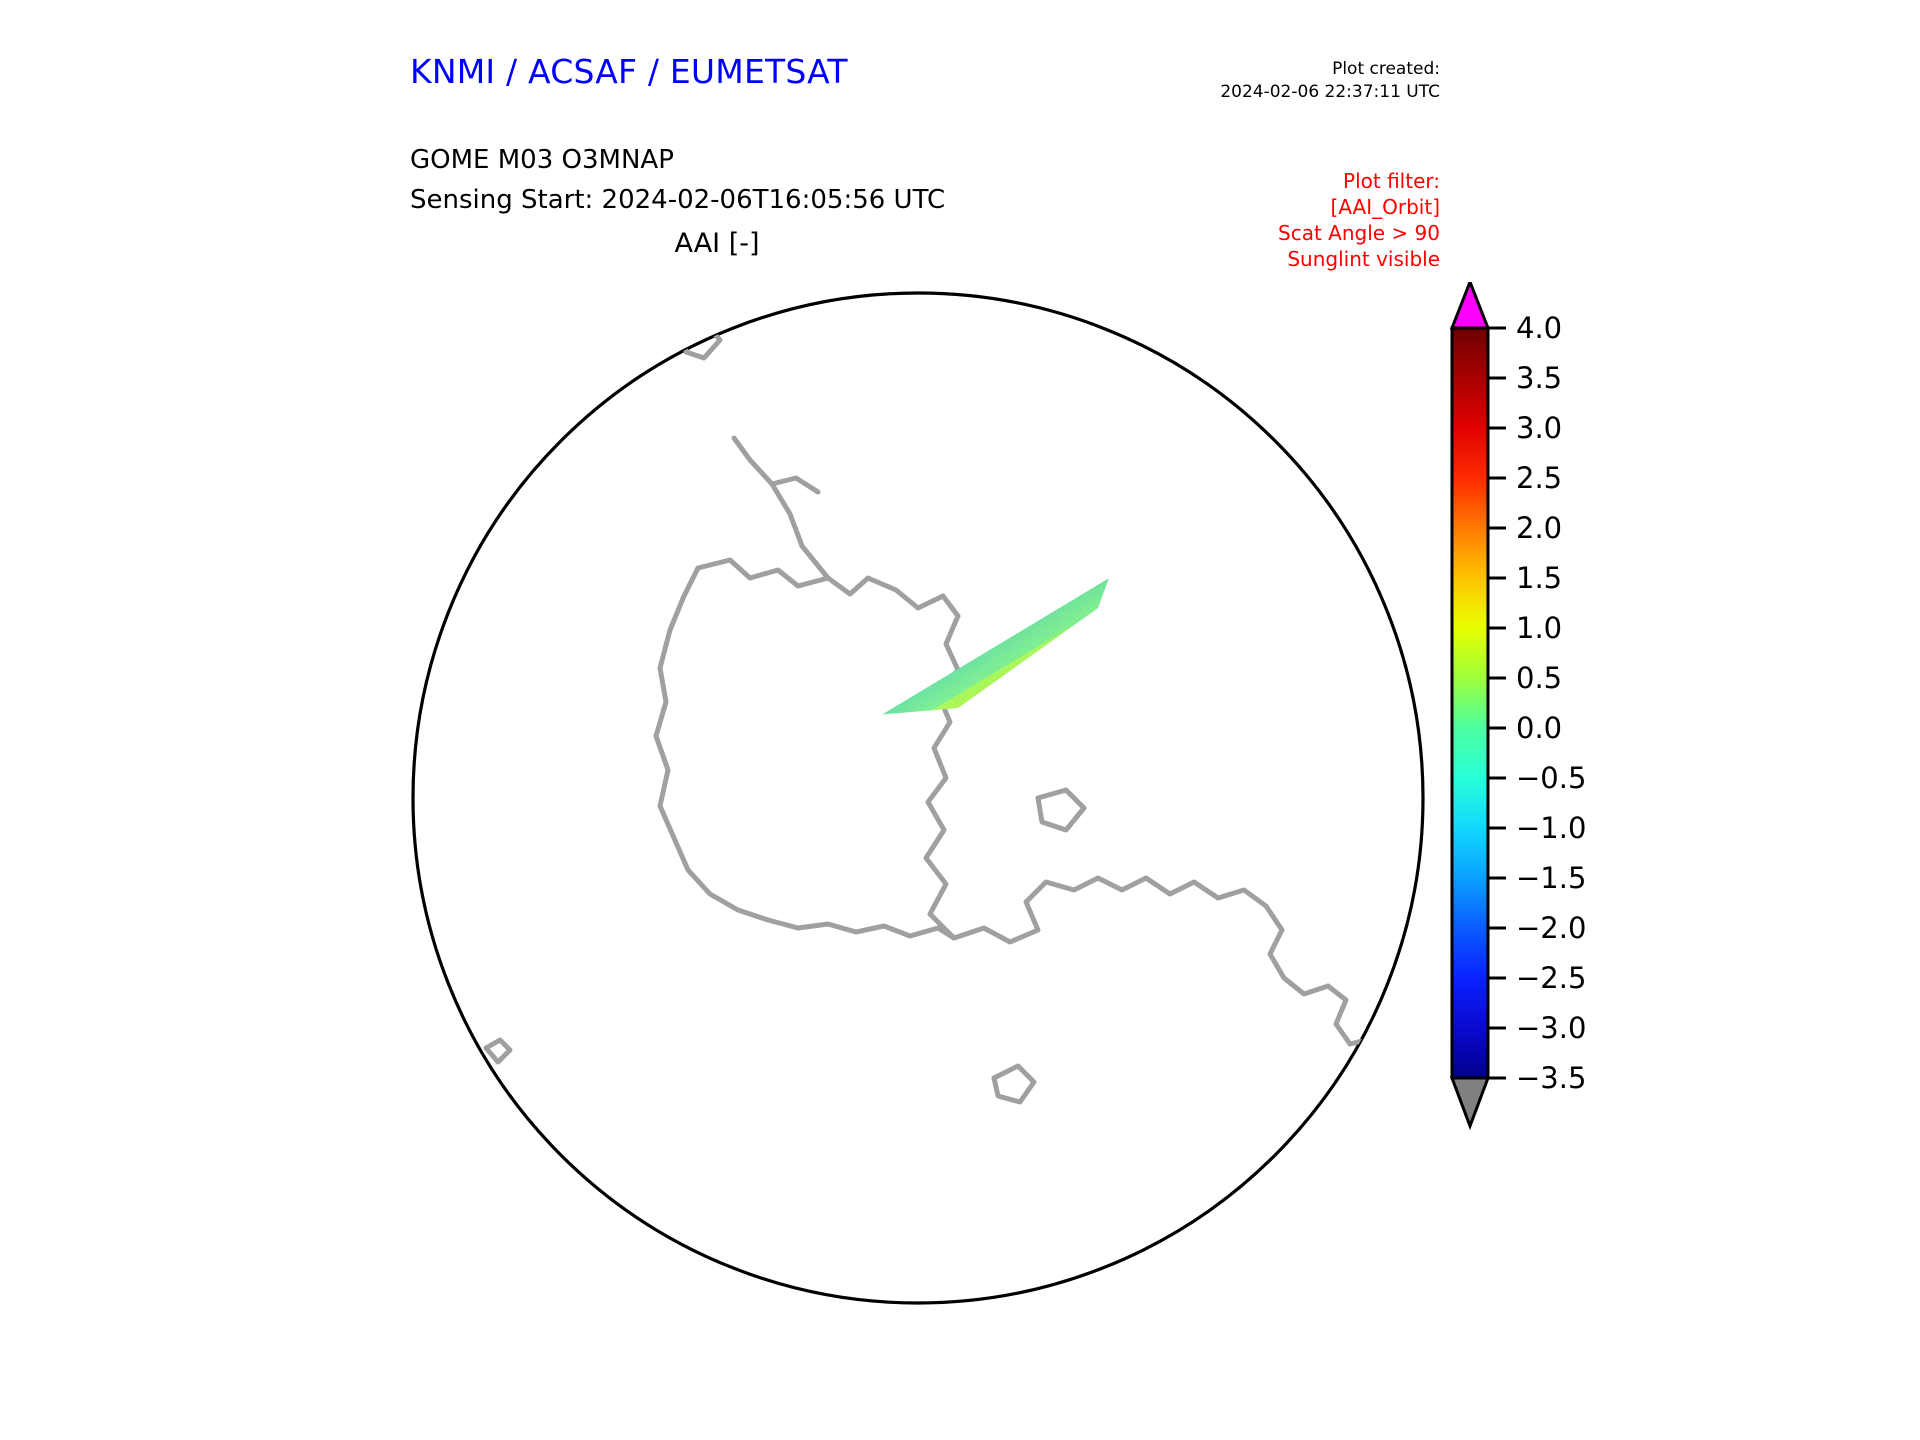  What do you see at coordinates (1497, 703) in the screenshot?
I see `colorbar-ticks` at bounding box center [1497, 703].